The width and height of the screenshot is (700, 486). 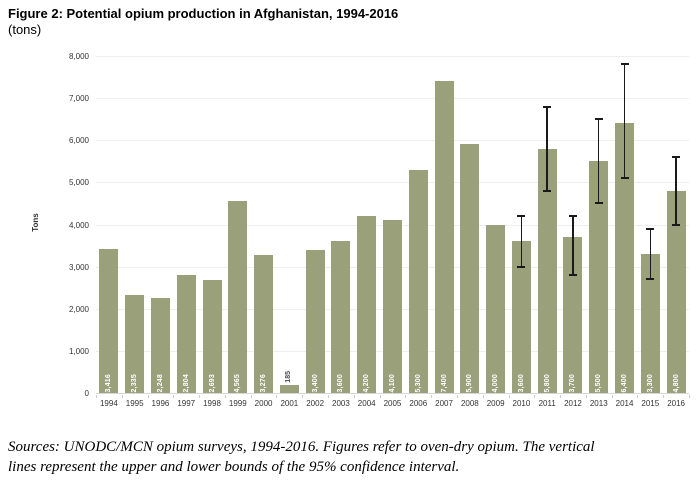 I want to click on bar-value-label: 185, so click(x=288, y=376).